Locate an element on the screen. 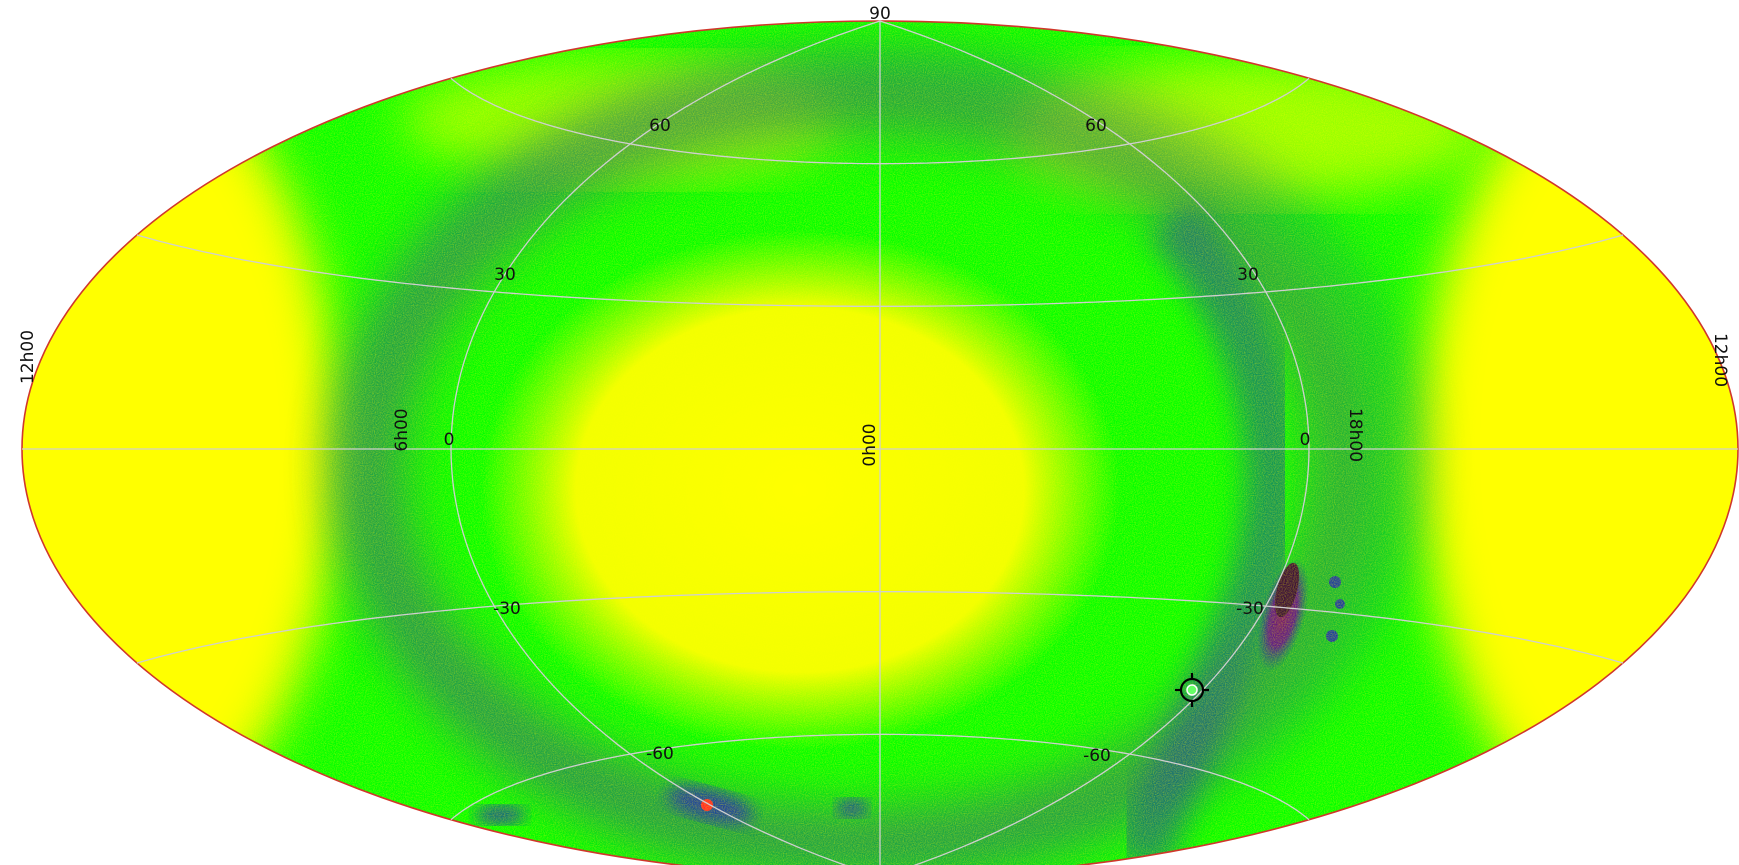 This screenshot has width=1739, height=865. ra-label-18h: 18h00 is located at coordinates (1355, 435).